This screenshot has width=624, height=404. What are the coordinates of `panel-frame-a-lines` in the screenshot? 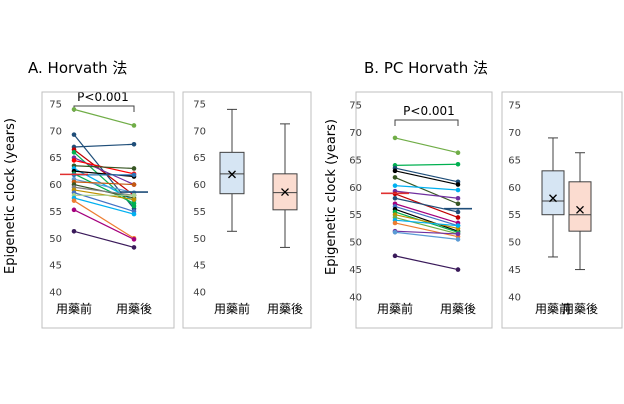 It's located at (108, 210).